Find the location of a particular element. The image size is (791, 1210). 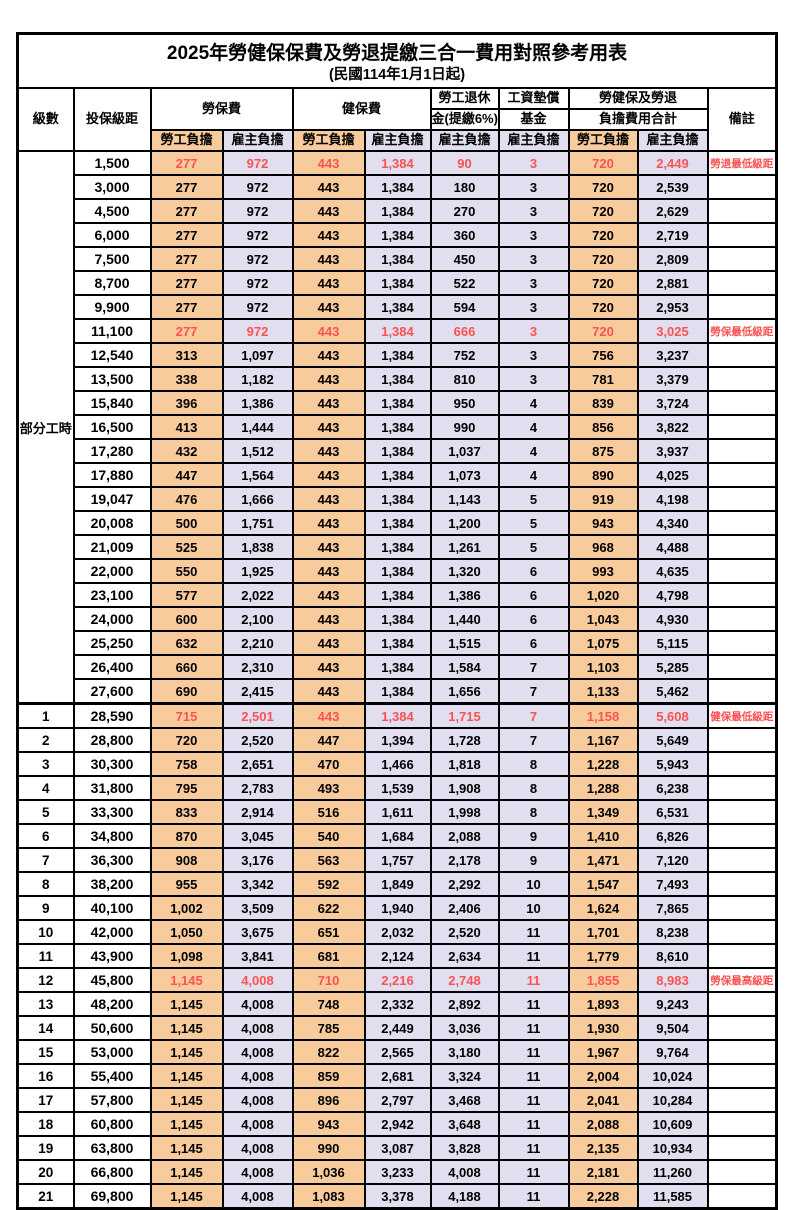

cell-bracket: 55,400 is located at coordinates (112, 1076).